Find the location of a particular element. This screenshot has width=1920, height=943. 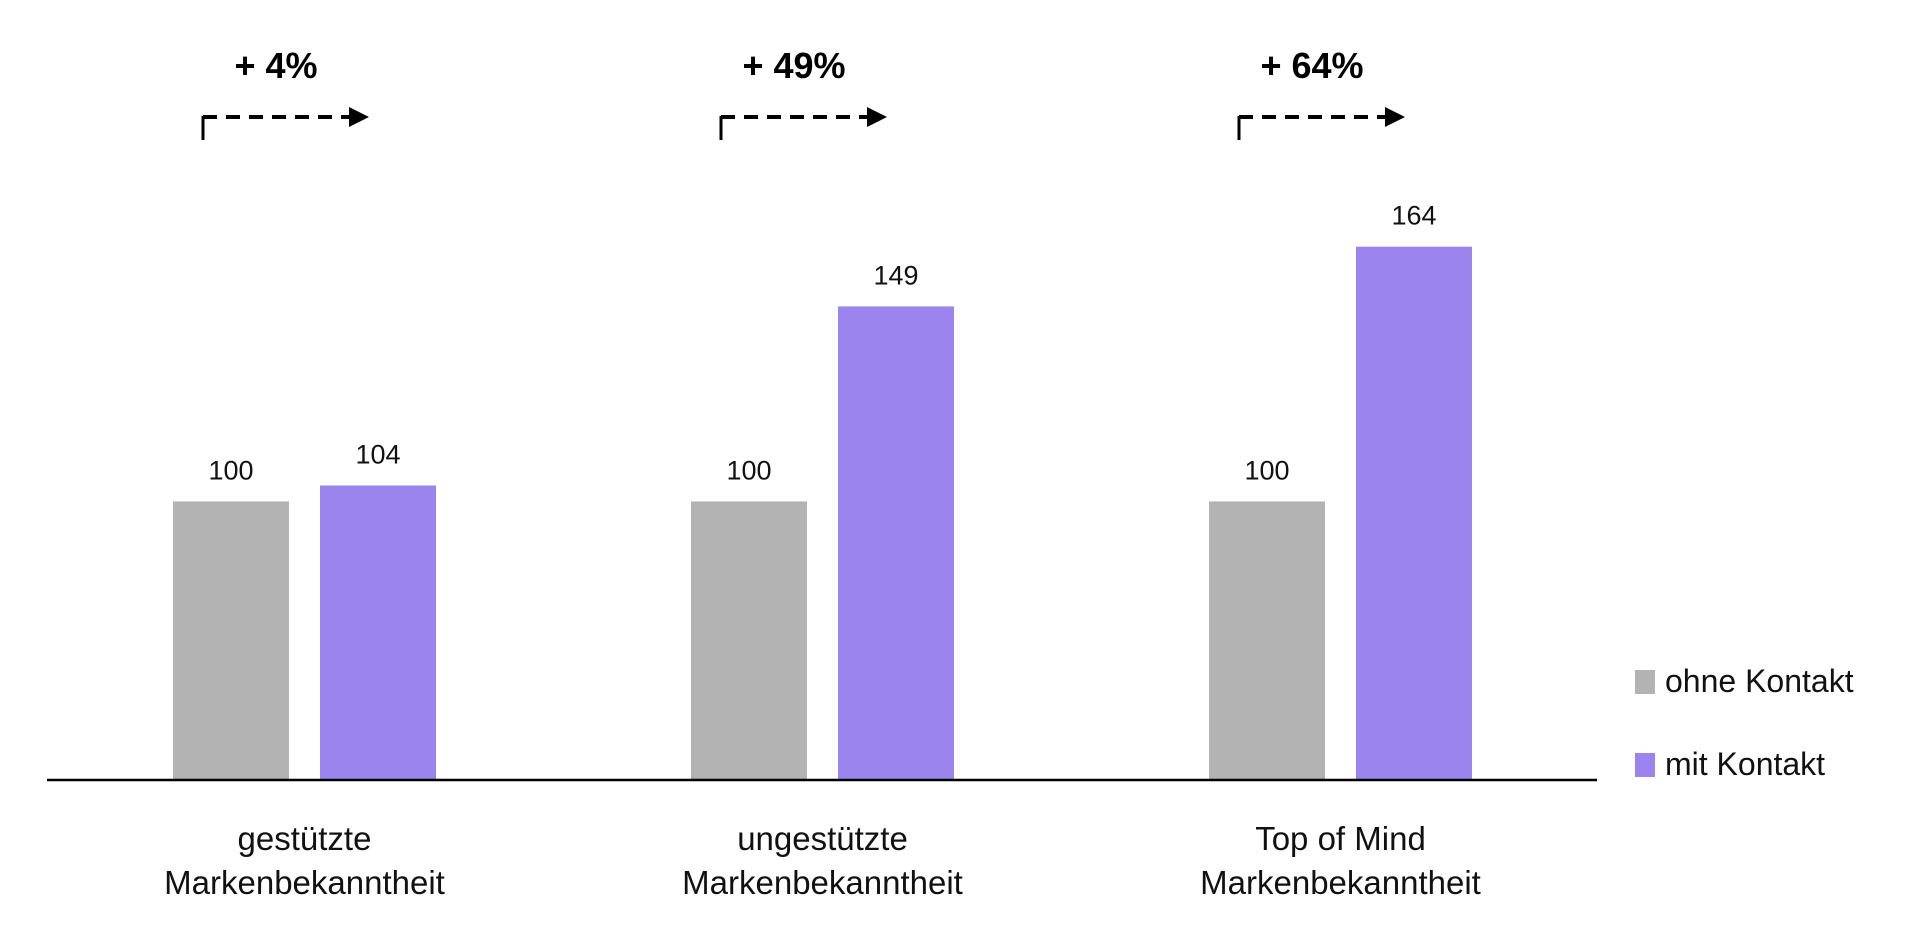

data-label: 164 is located at coordinates (1413, 216).